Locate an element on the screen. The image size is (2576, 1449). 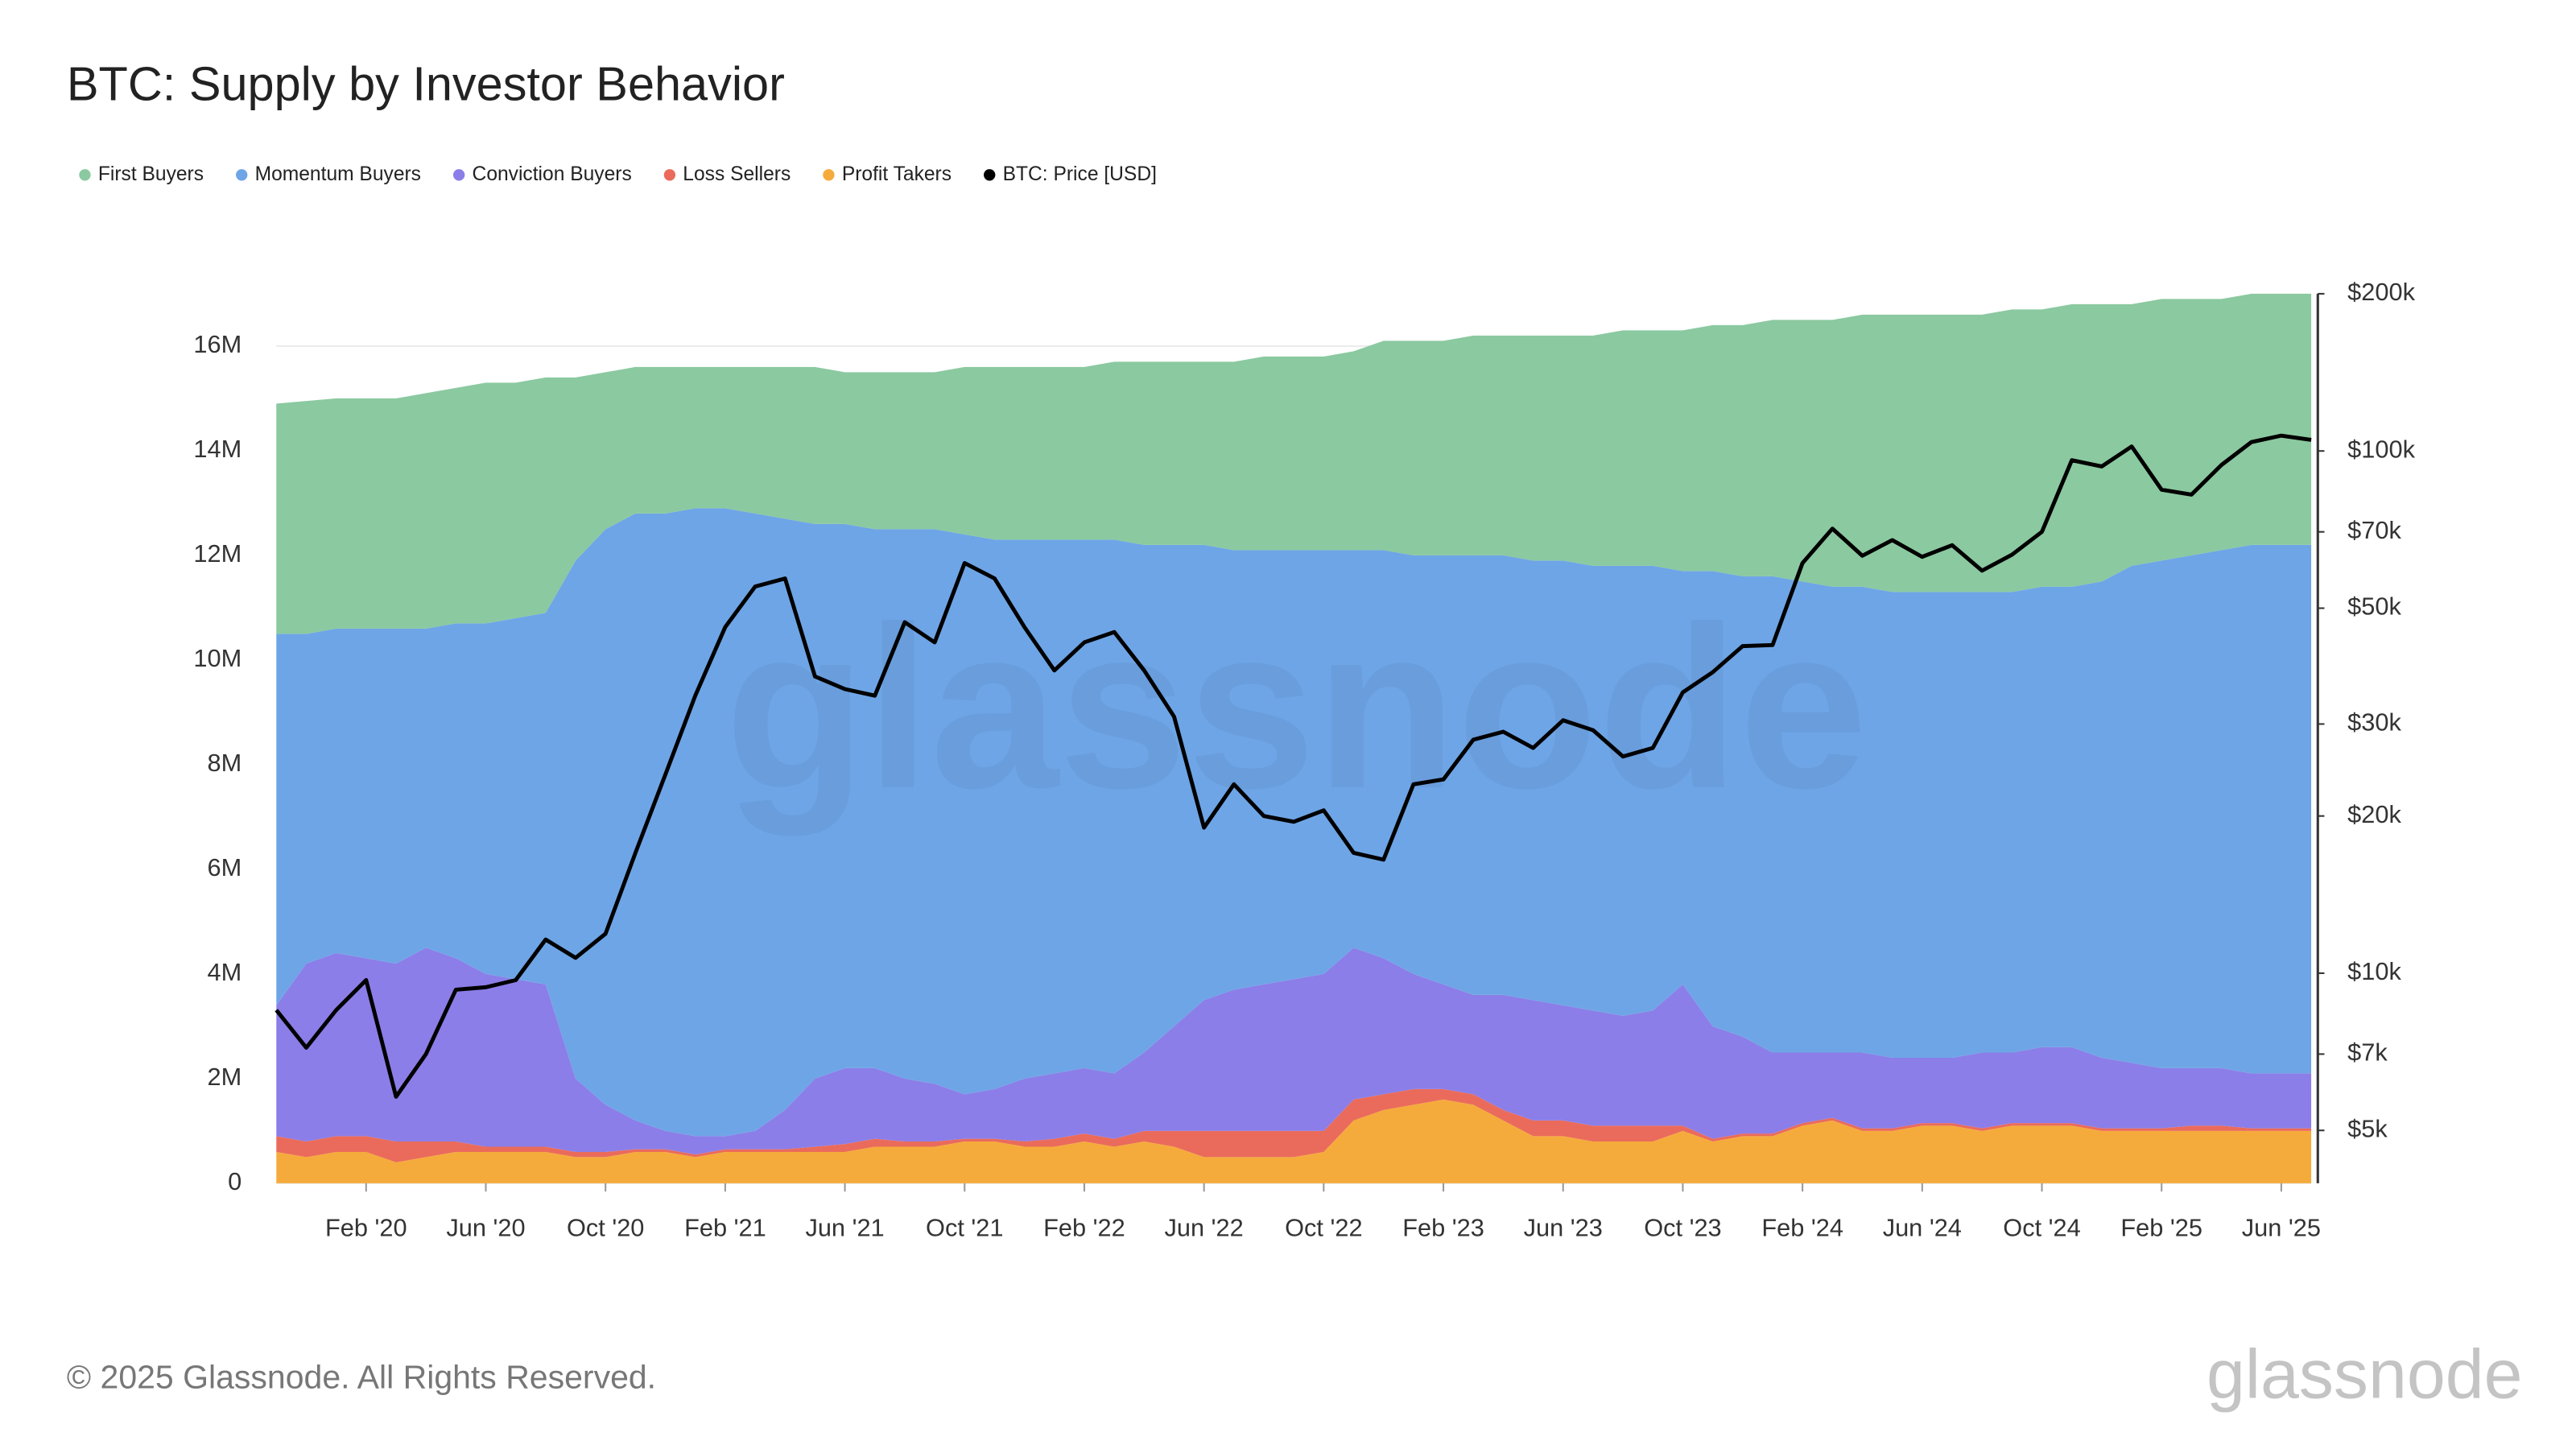
y2-tick-label: $70k is located at coordinates (2374, 530).